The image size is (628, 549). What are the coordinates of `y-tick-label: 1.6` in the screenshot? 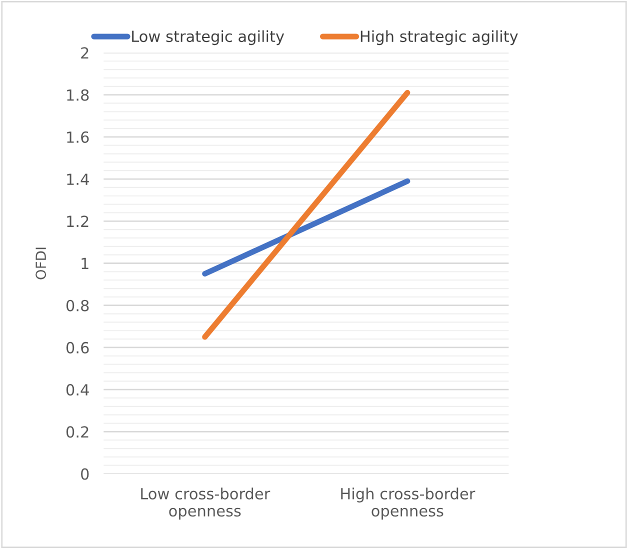 It's located at (78, 137).